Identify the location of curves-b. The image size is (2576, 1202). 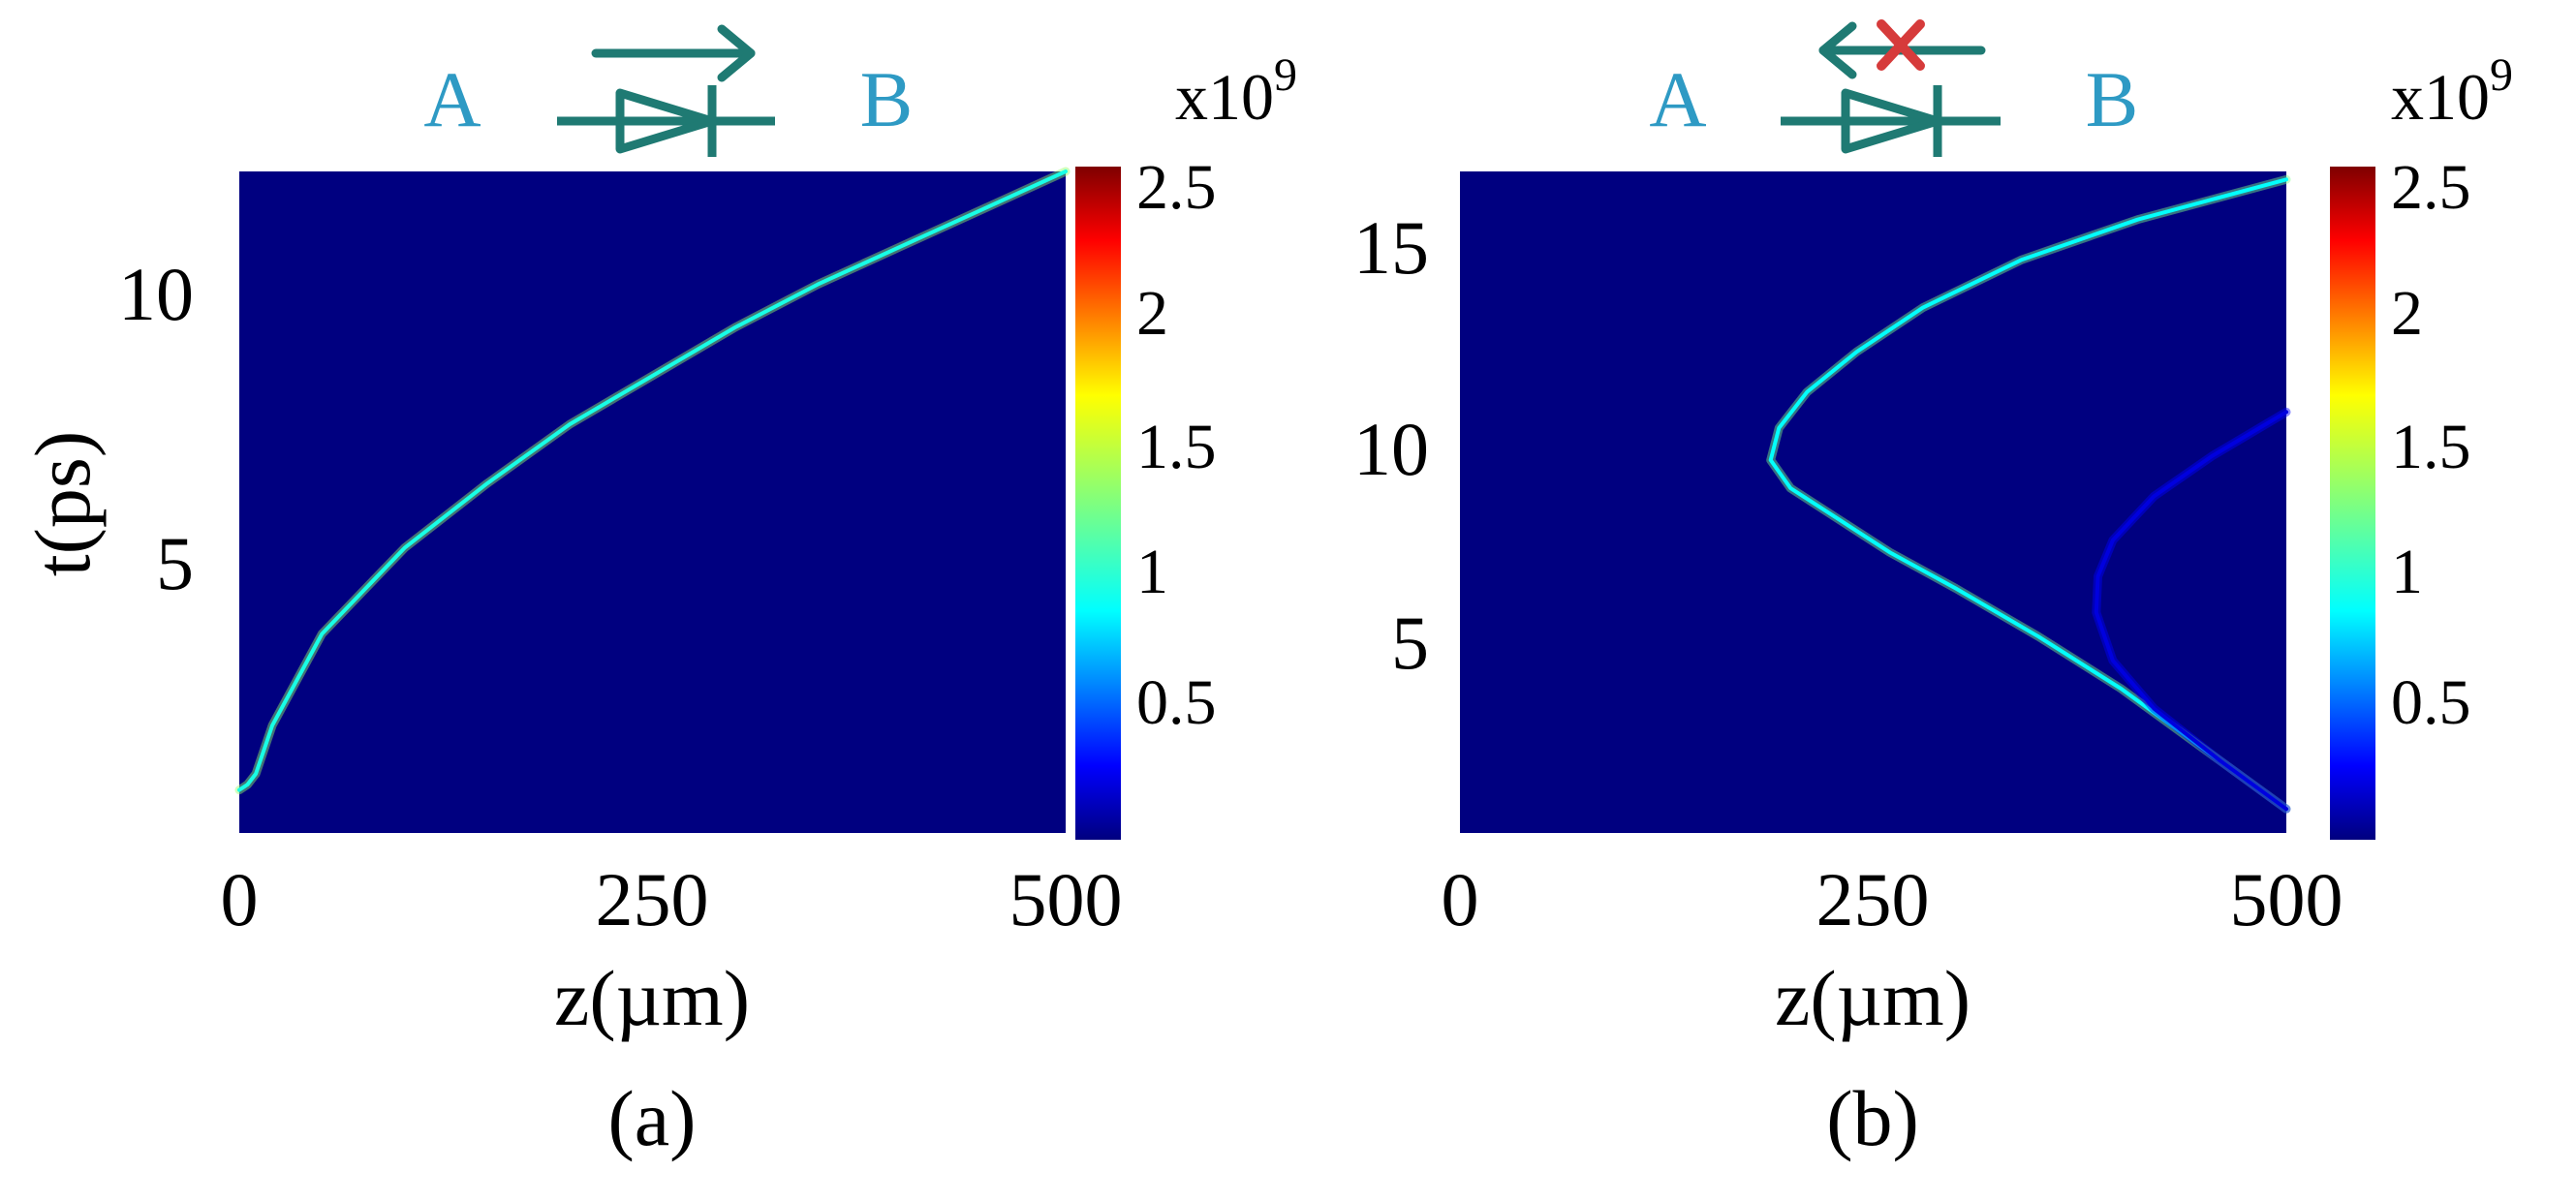
(2028, 494).